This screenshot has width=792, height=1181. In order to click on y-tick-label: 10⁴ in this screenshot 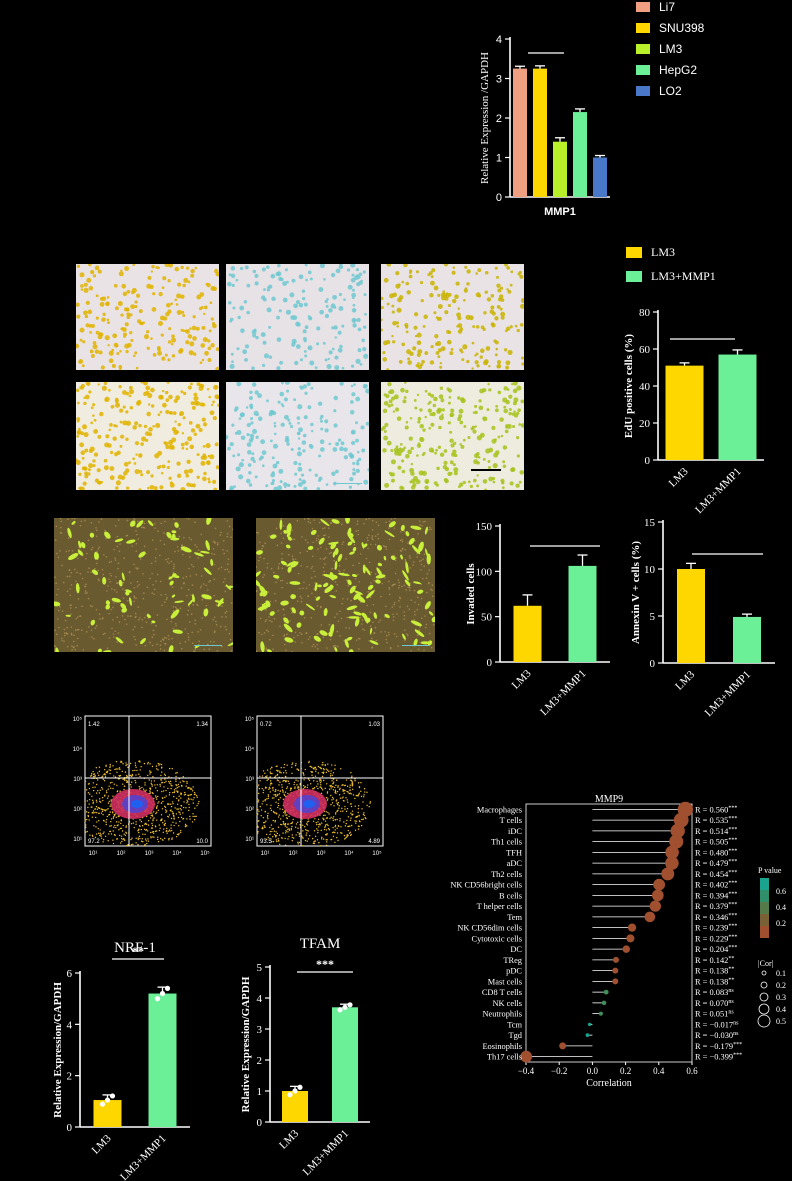, I will do `click(250, 749)`.